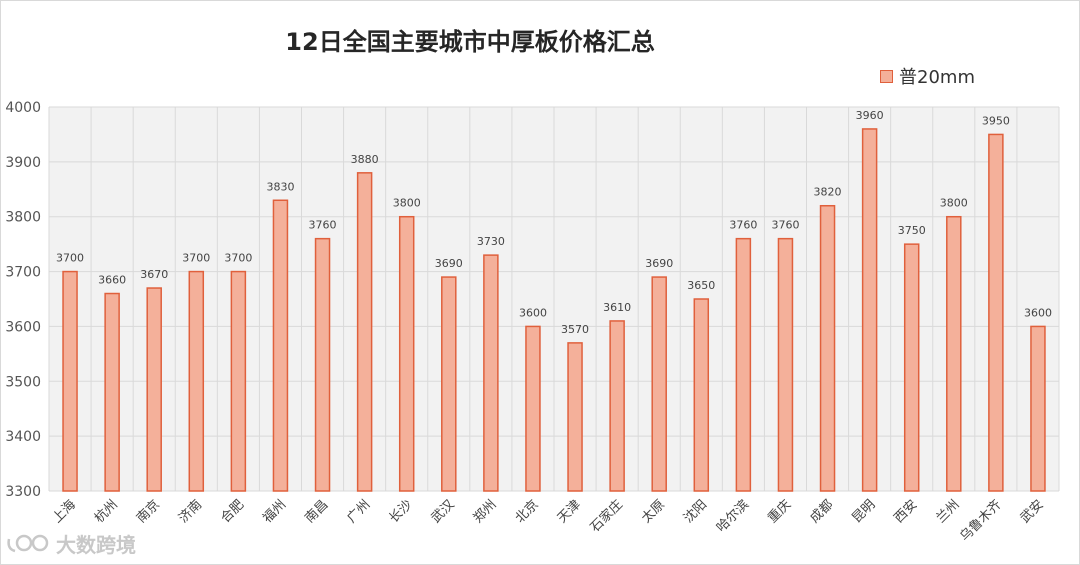 This screenshot has height=565, width=1080. What do you see at coordinates (28, 543) in the screenshot?
I see `brand-logo-icon` at bounding box center [28, 543].